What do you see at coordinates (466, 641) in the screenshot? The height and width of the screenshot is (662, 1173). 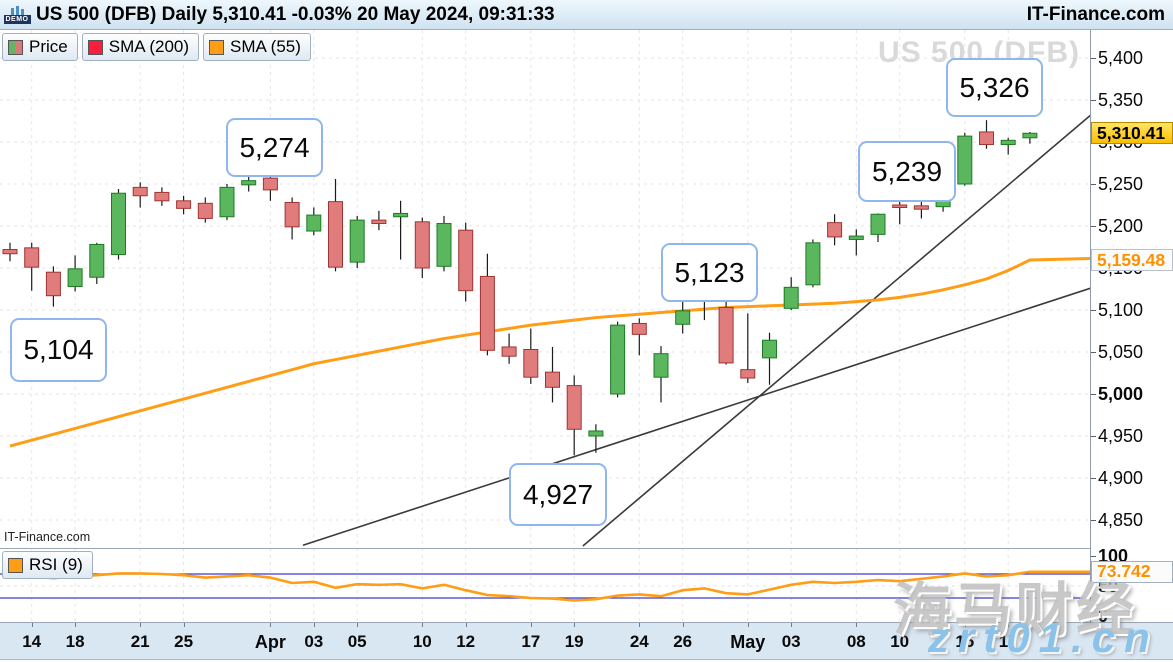 I see `date-tick: 12` at bounding box center [466, 641].